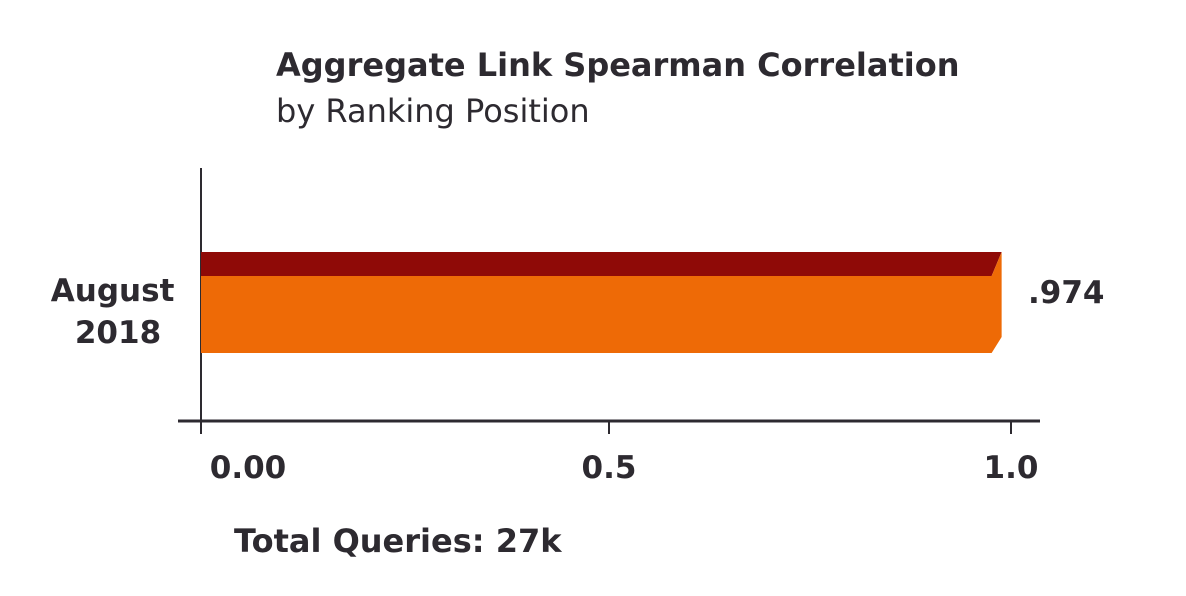 This screenshot has height=596, width=1186. I want to click on category-label-line-1: August, so click(113, 291).